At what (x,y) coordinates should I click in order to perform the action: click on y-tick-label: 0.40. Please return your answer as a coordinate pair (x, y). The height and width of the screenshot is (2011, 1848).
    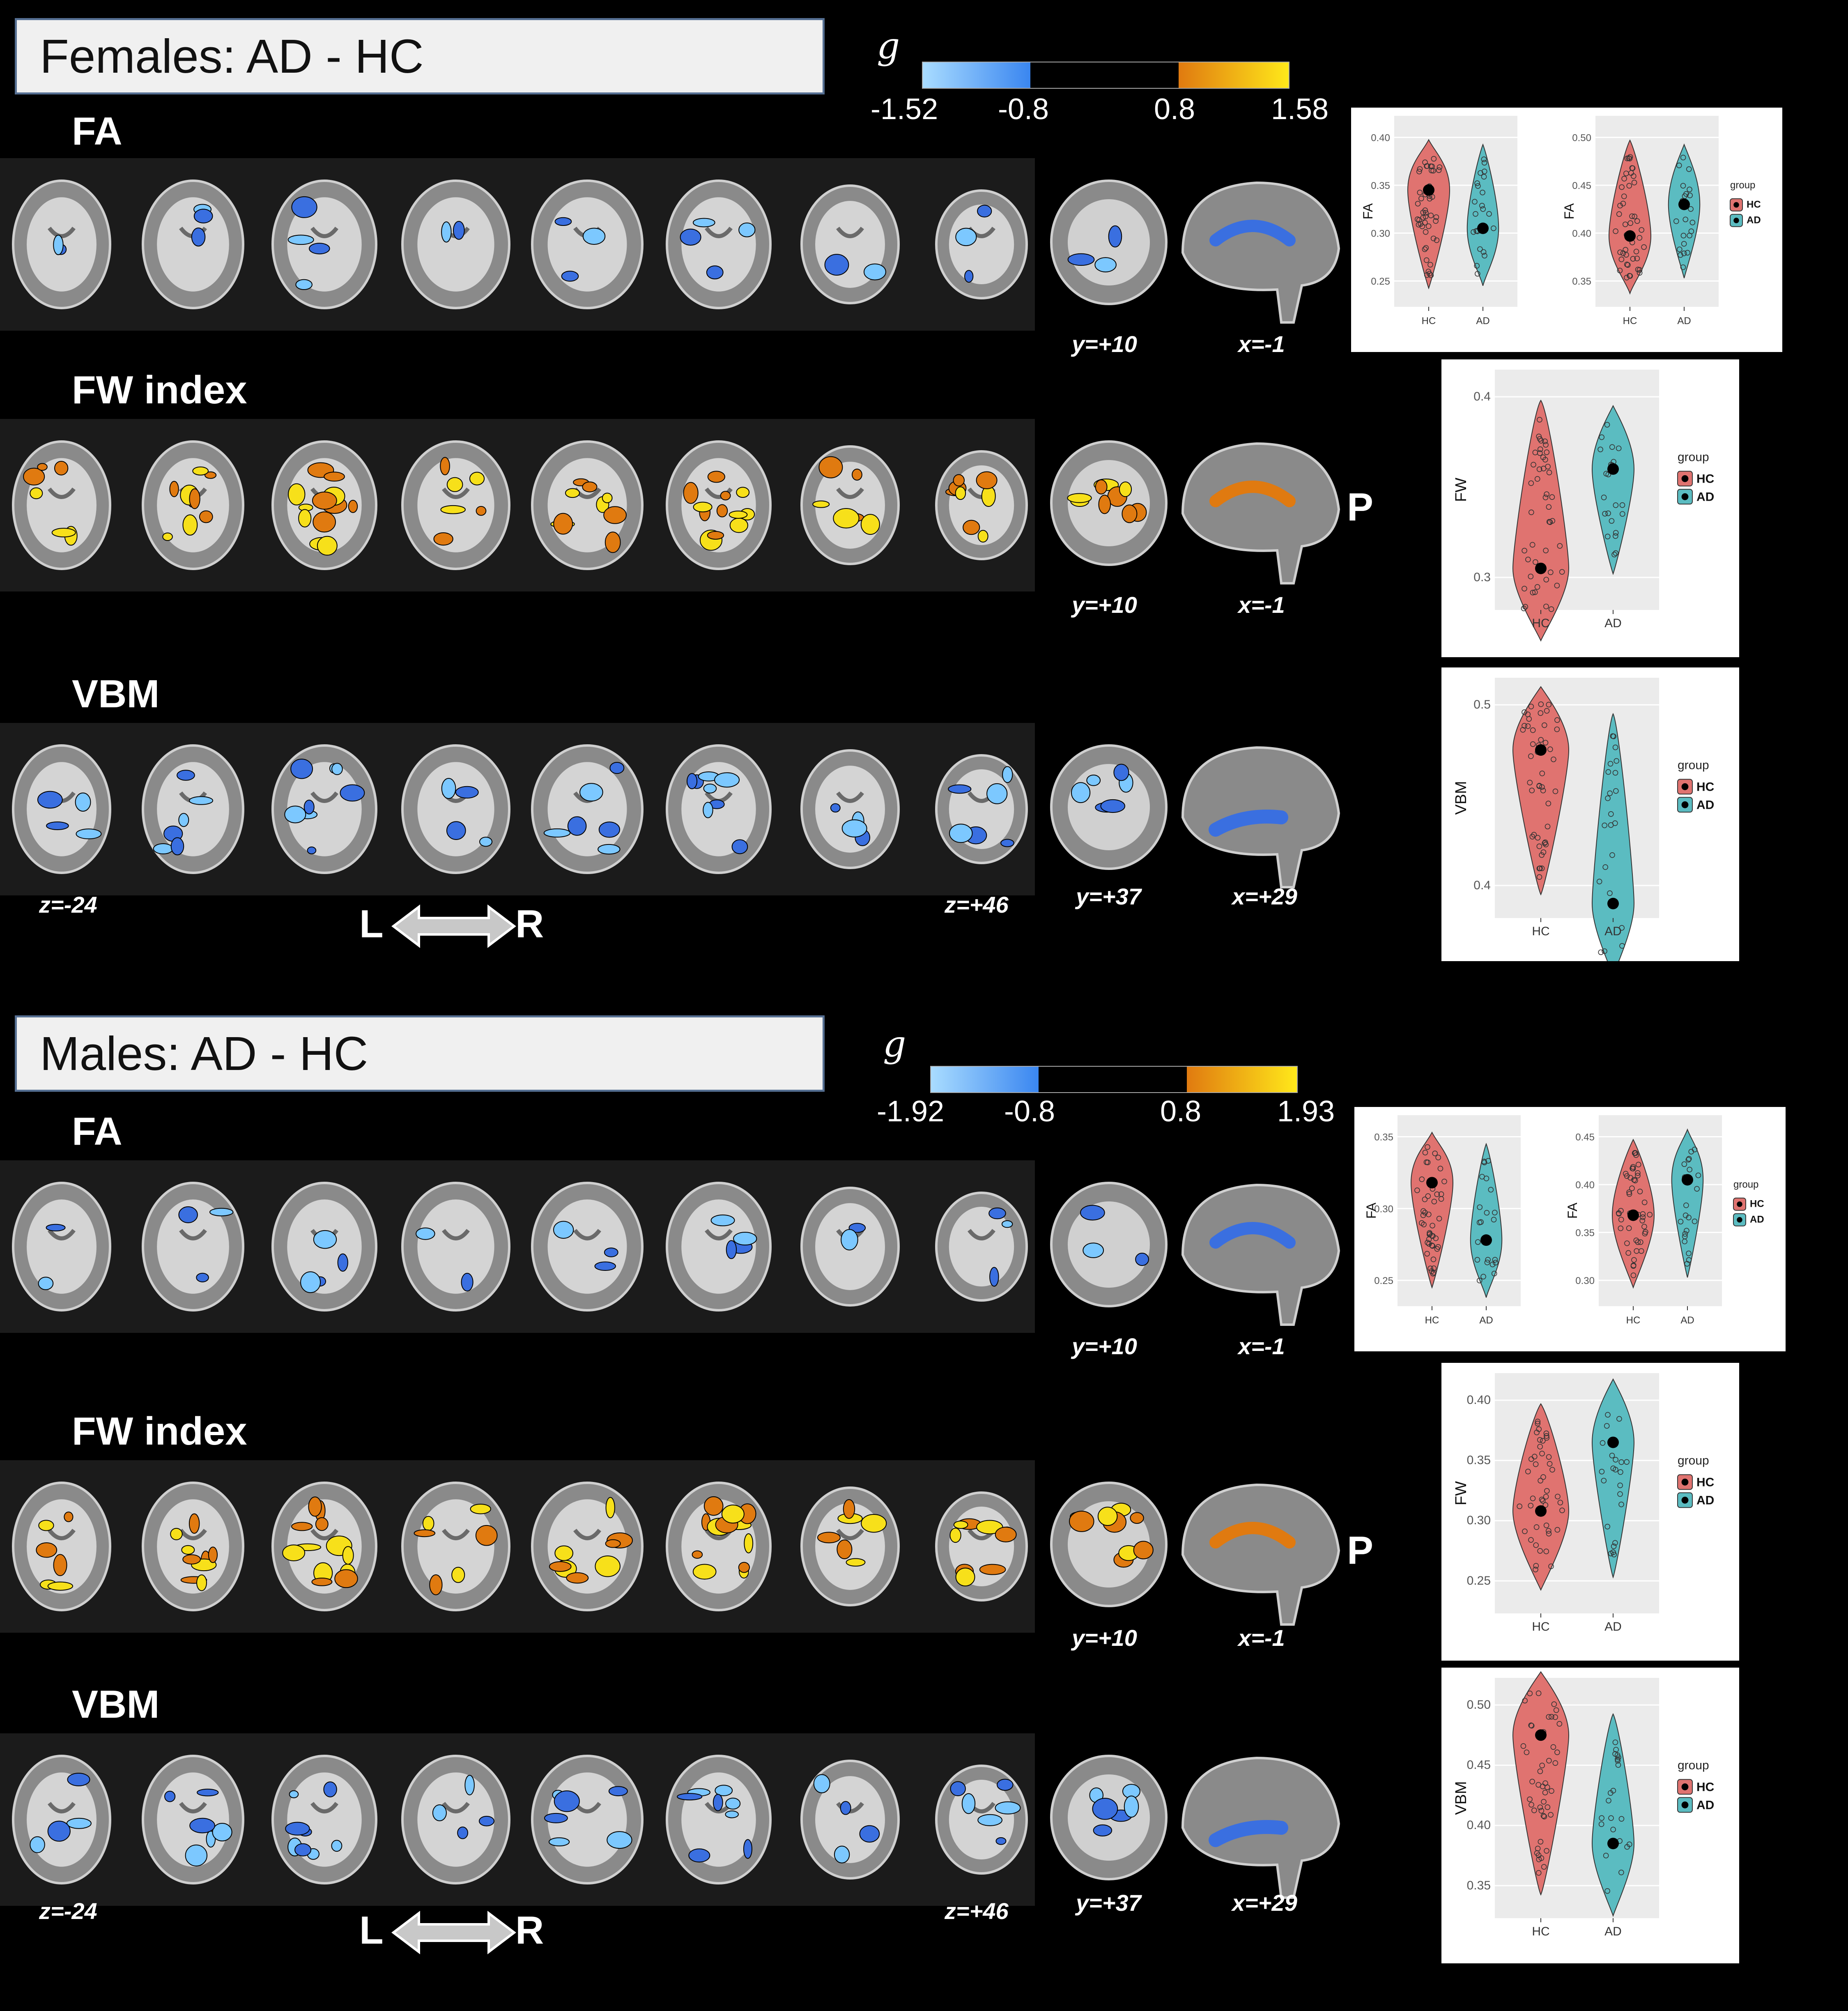
    Looking at the image, I should click on (1585, 1186).